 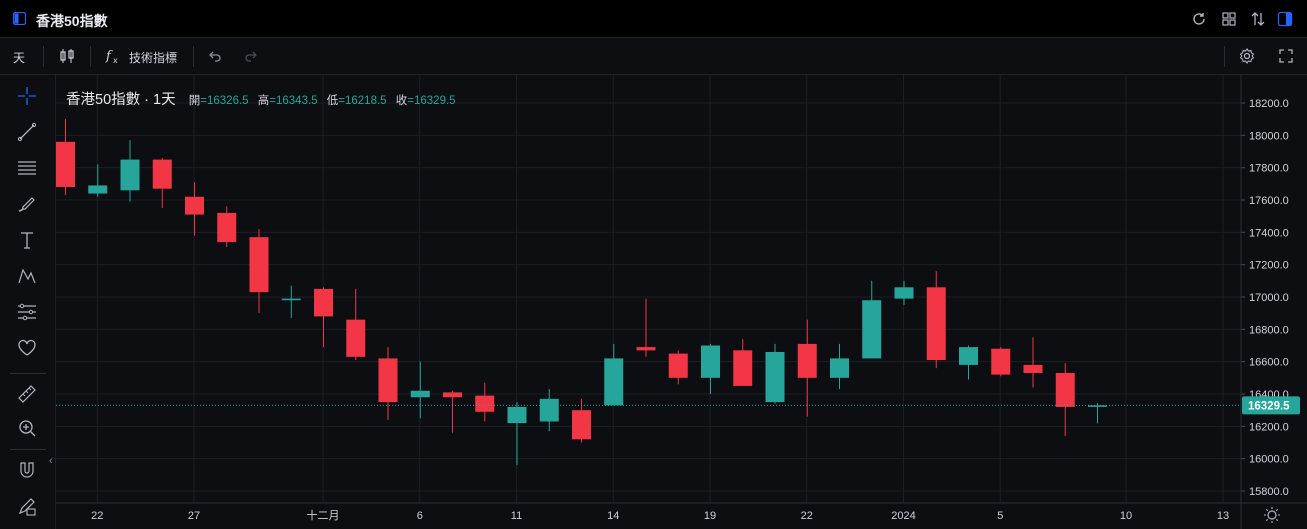 I want to click on grid-icon, so click(x=1229, y=19).